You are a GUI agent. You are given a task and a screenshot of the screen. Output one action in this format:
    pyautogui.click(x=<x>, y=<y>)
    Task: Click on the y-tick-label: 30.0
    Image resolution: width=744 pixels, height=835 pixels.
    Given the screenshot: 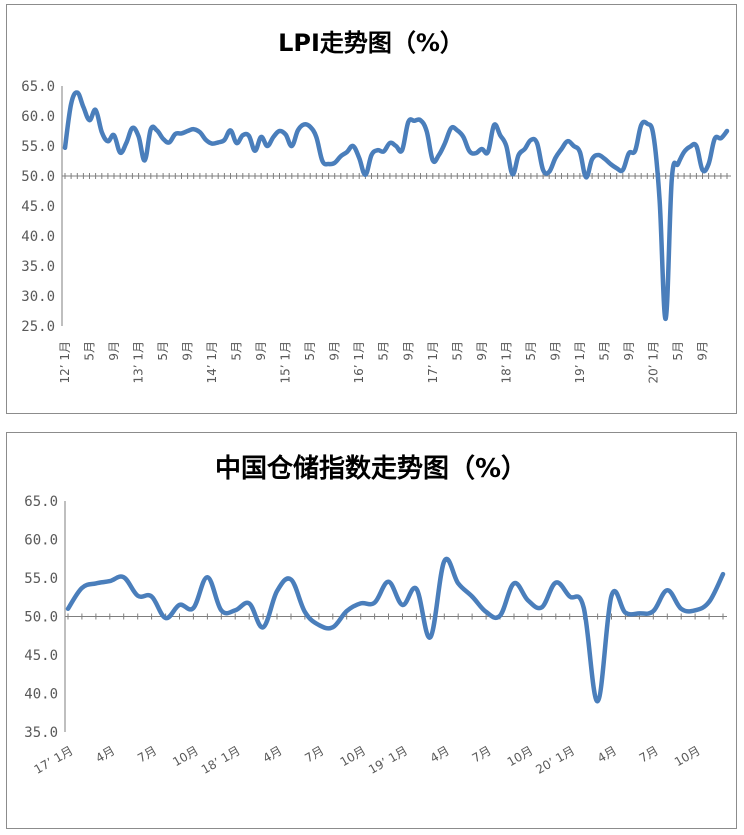 What is the action you would take?
    pyautogui.click(x=38, y=297)
    